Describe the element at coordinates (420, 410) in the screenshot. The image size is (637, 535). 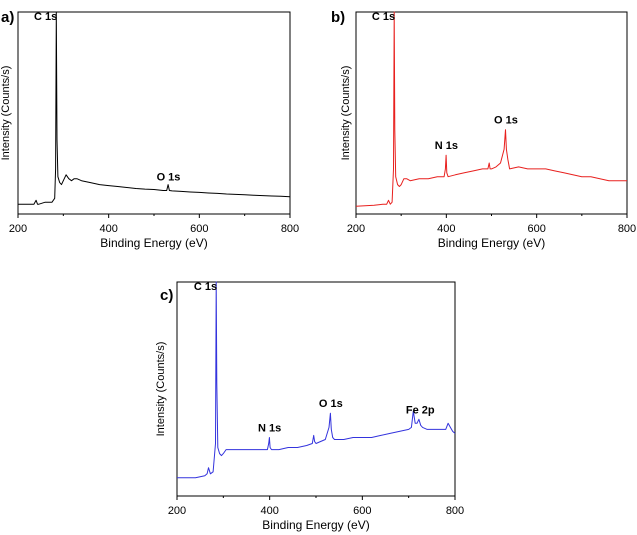
I see `peak-label: Fe 2p` at that location.